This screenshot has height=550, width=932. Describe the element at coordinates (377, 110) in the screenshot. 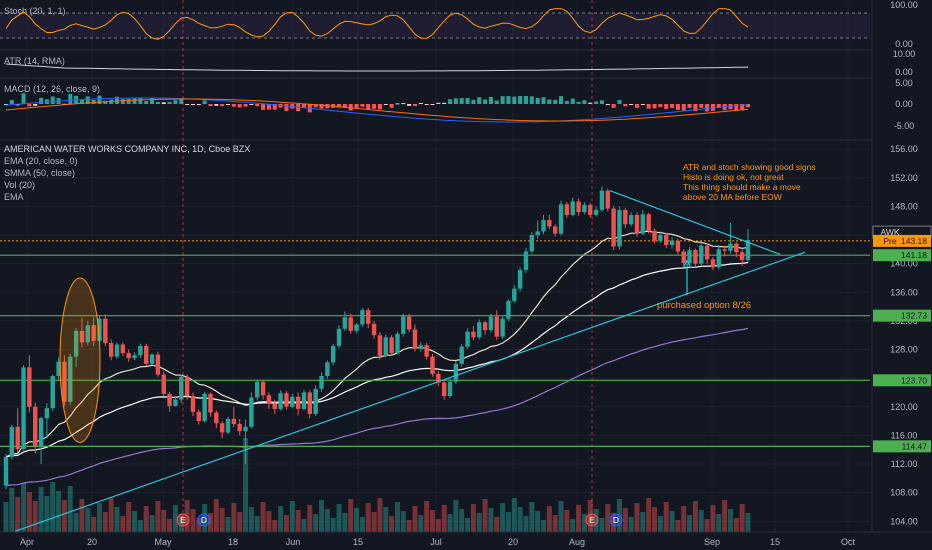

I see `macd-signal-line` at that location.